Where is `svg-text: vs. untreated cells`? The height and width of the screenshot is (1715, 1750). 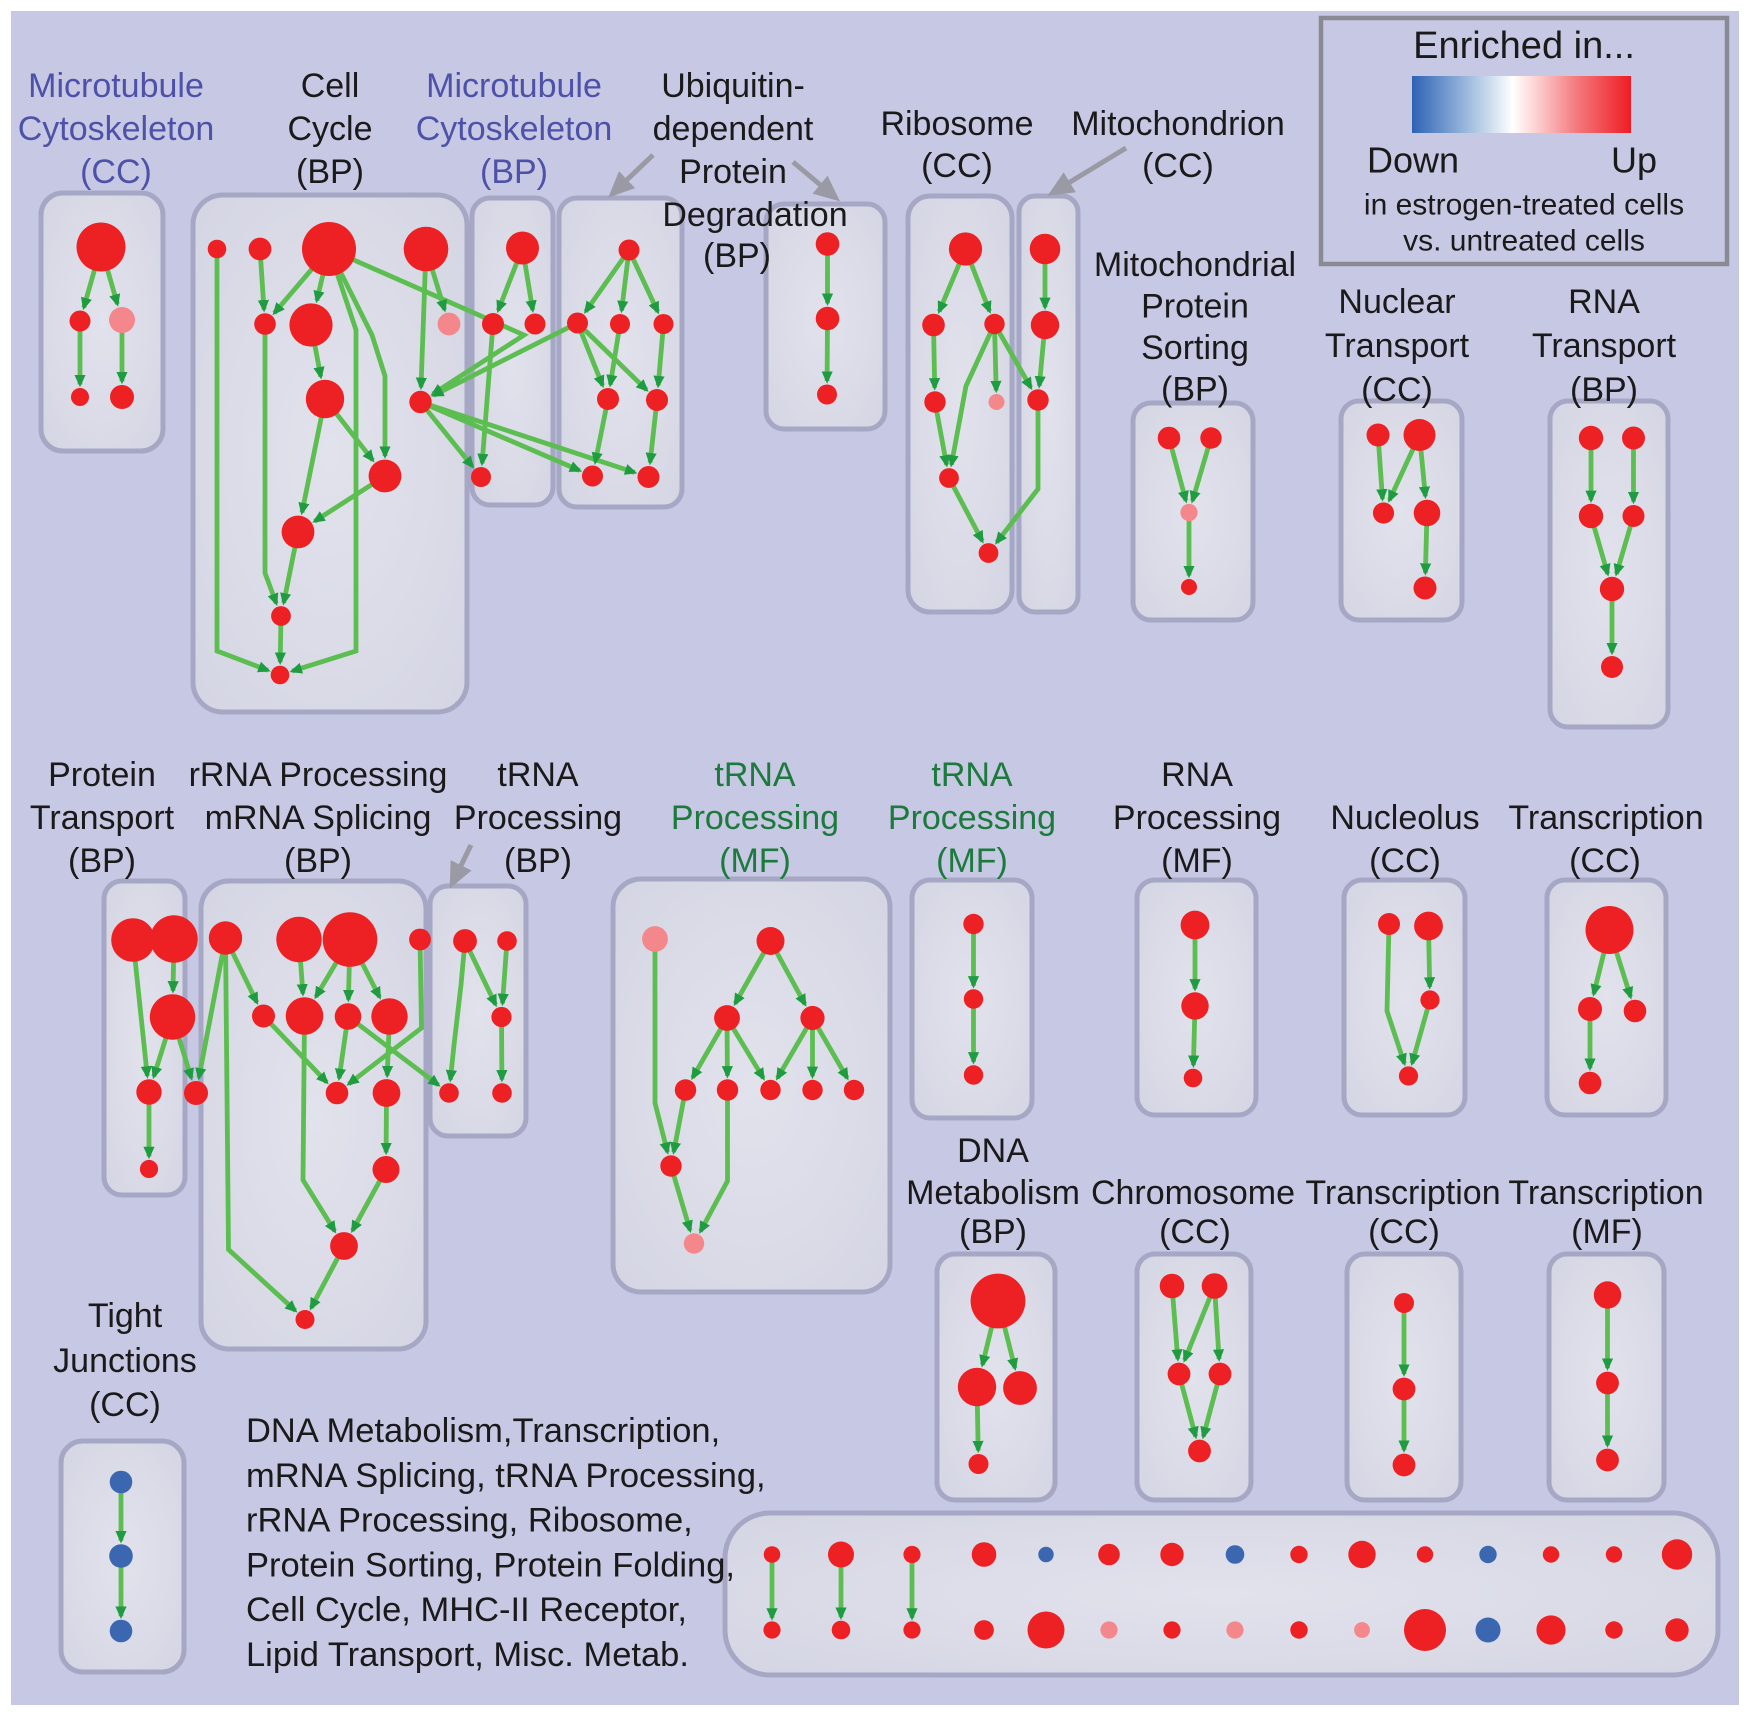 svg-text: vs. untreated cells is located at coordinates (1524, 241).